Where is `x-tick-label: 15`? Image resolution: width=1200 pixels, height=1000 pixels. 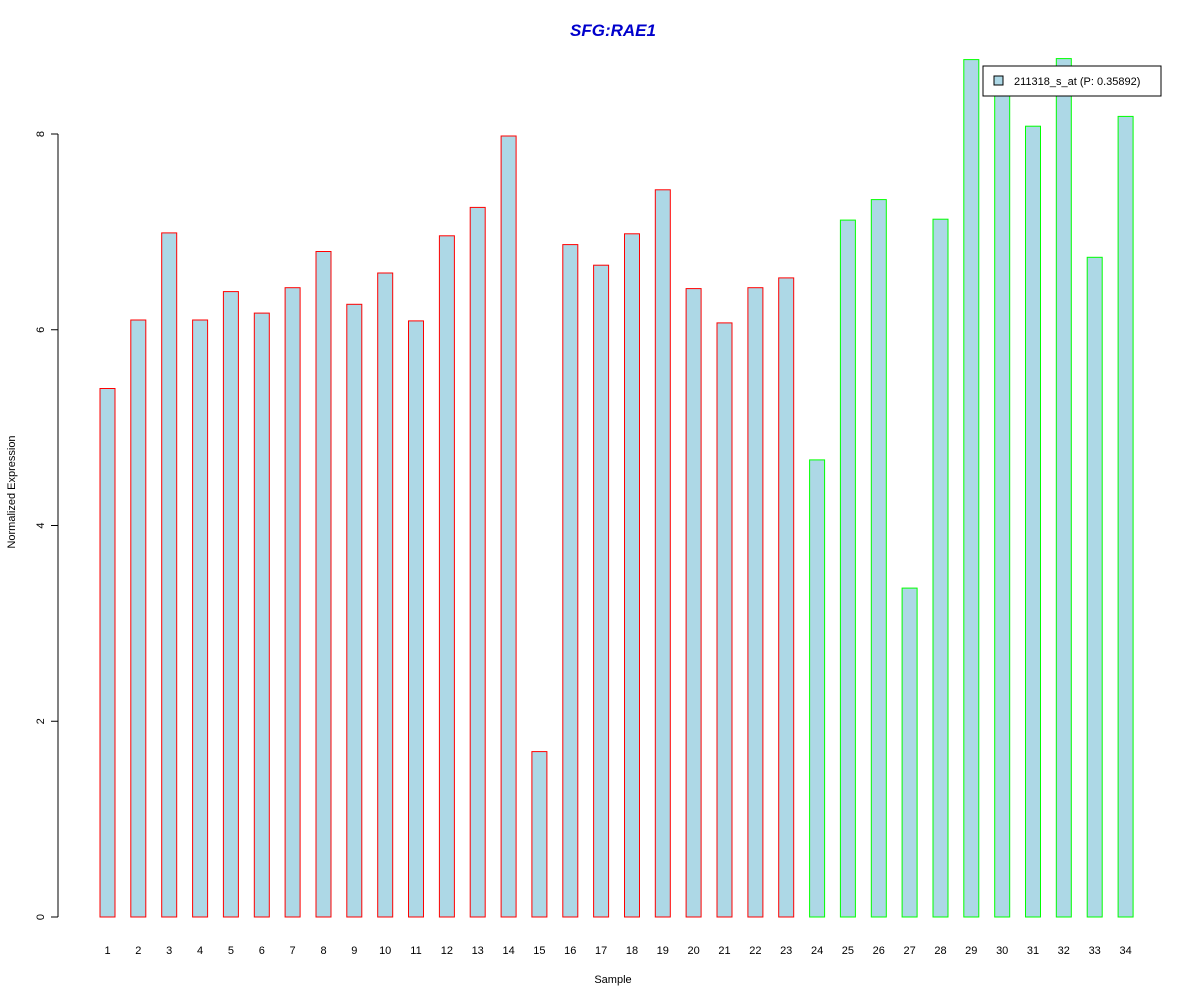
x-tick-label: 15 is located at coordinates (539, 951).